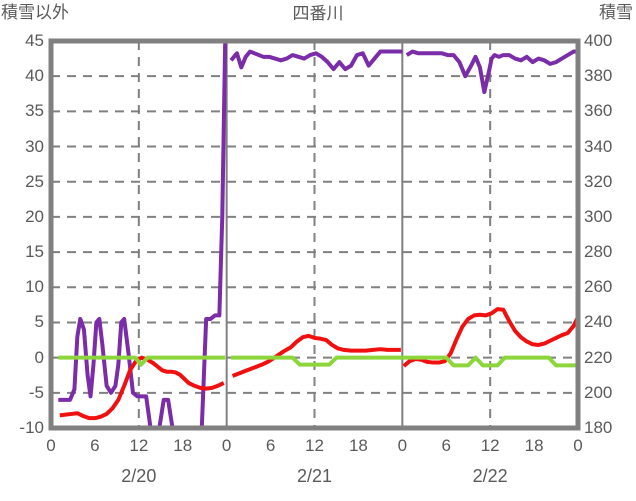  I want to click on y-axis-left-tick: 0, so click(39, 357).